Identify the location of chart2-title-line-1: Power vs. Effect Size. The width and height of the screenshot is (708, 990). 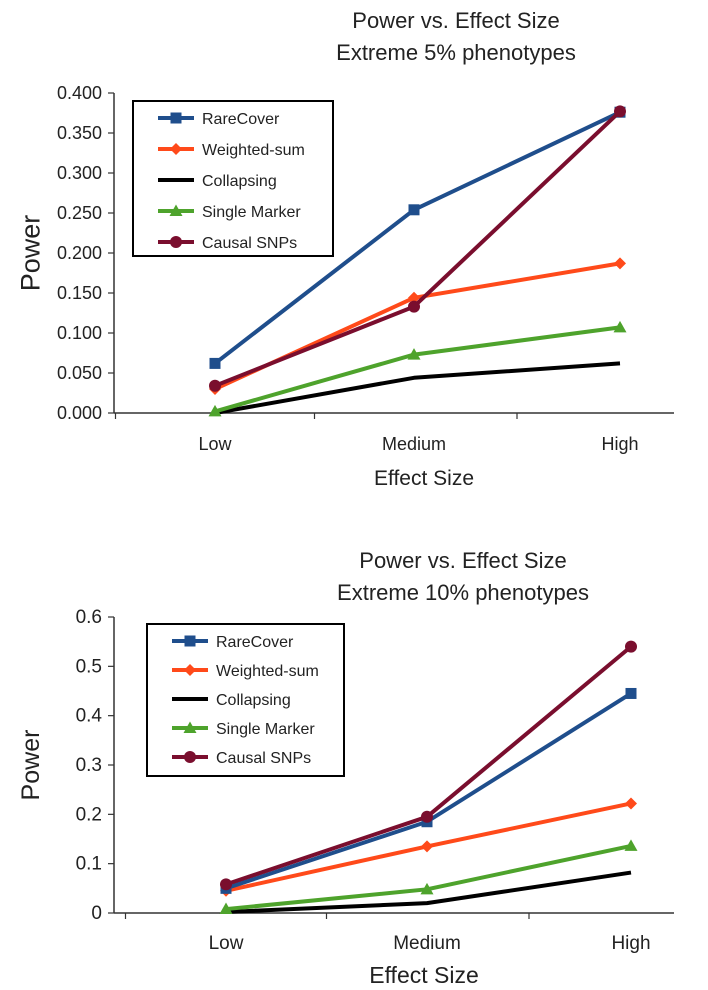
(462, 560).